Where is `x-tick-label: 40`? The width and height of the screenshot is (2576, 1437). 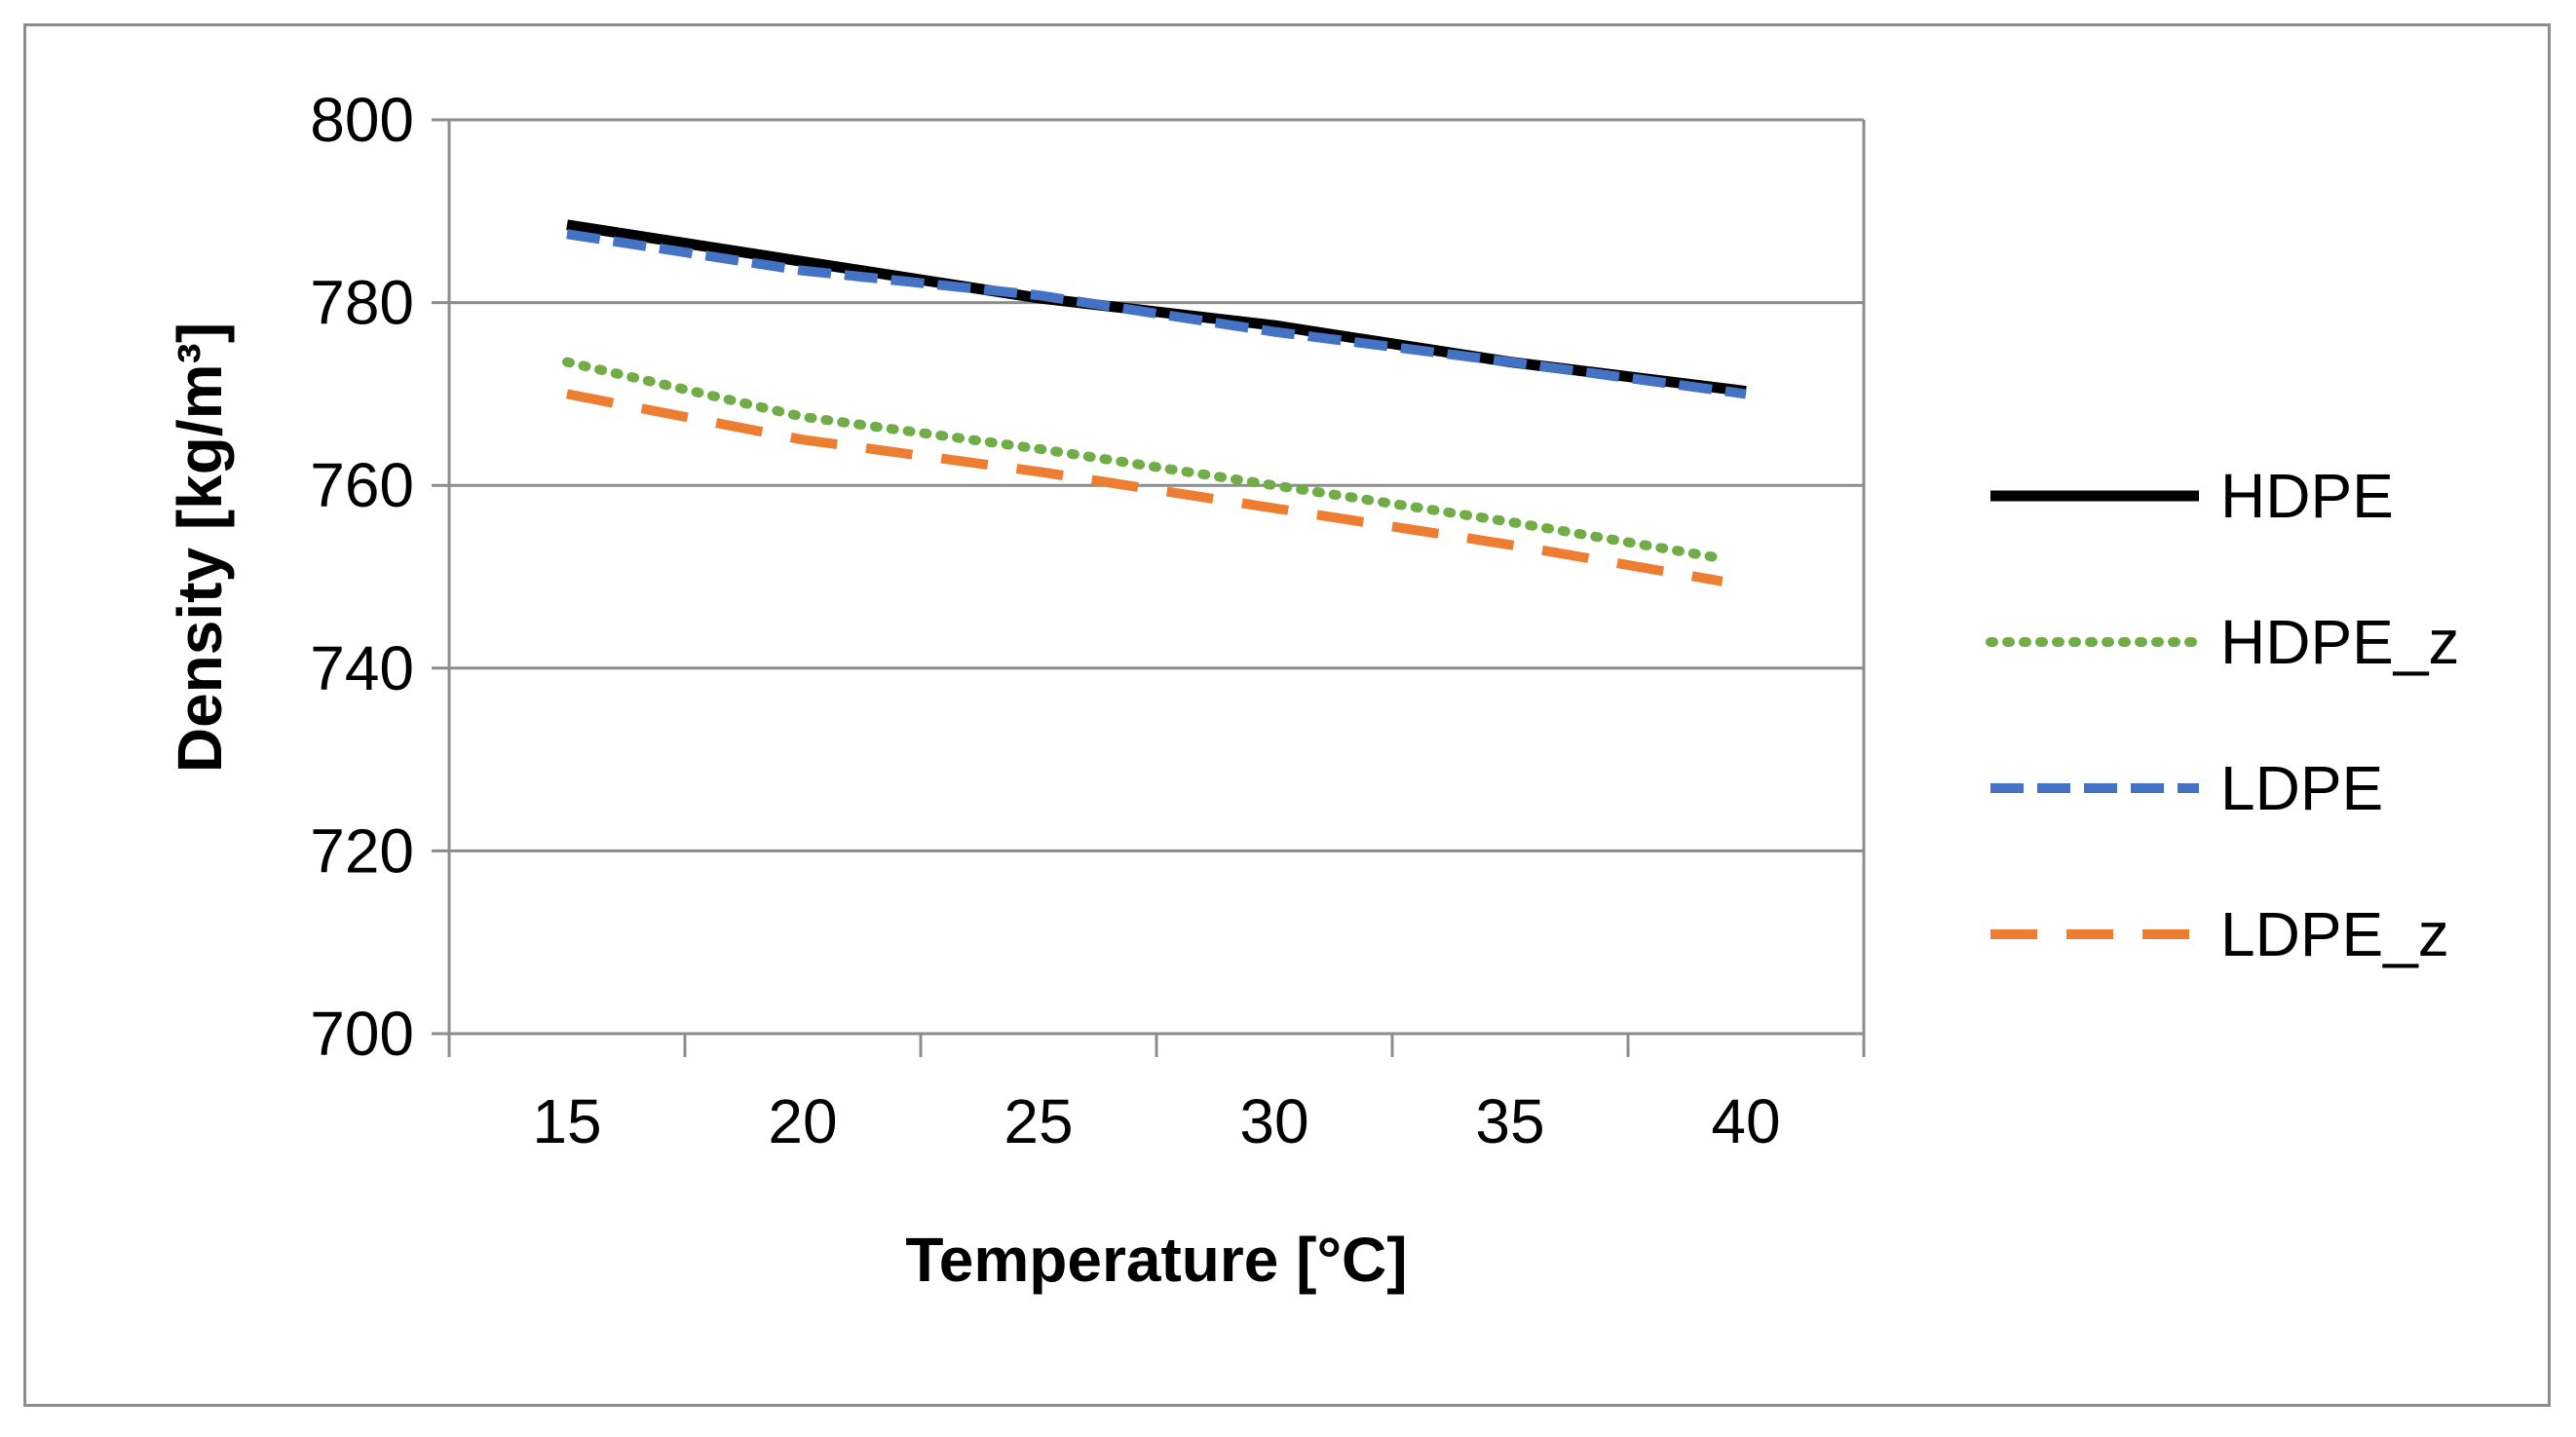
x-tick-label: 40 is located at coordinates (1745, 1121).